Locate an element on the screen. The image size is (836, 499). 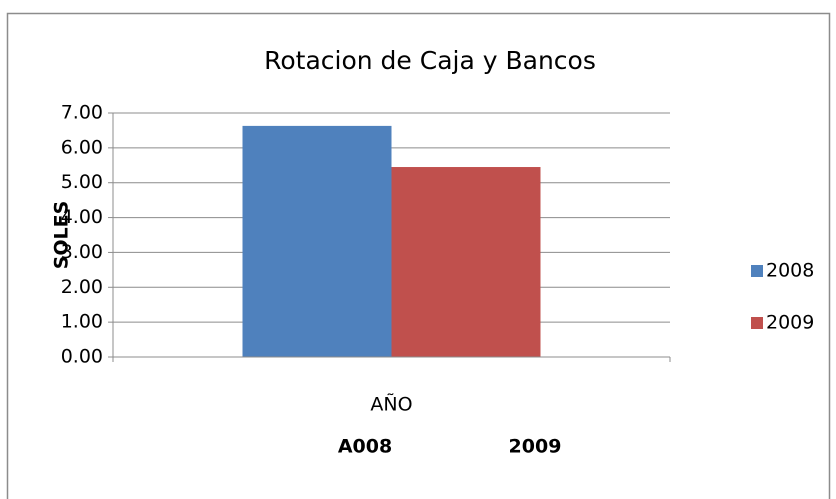
y-tick-label: 1.00 is located at coordinates (82, 322).